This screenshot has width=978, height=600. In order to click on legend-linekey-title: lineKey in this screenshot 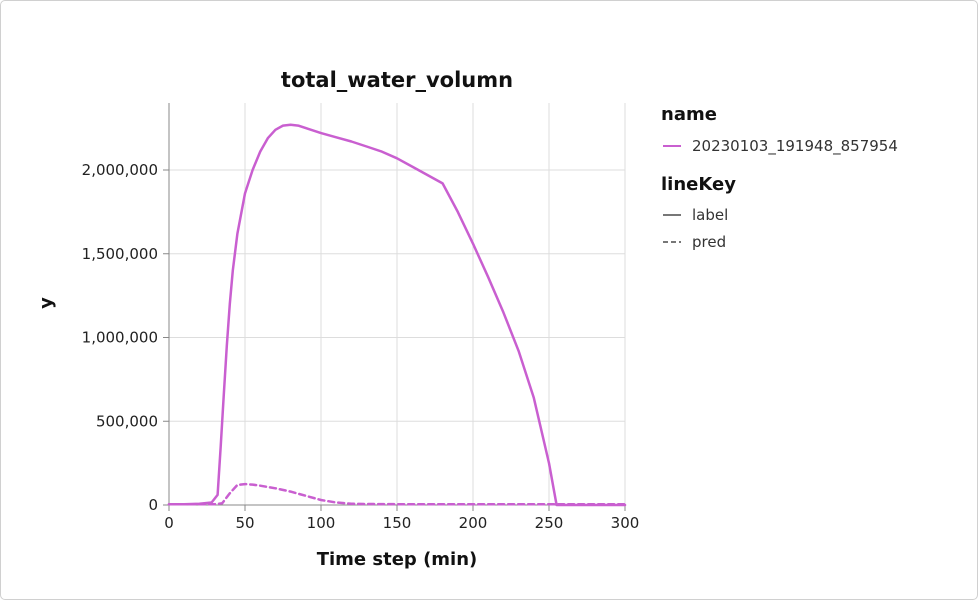, I will do `click(698, 184)`.